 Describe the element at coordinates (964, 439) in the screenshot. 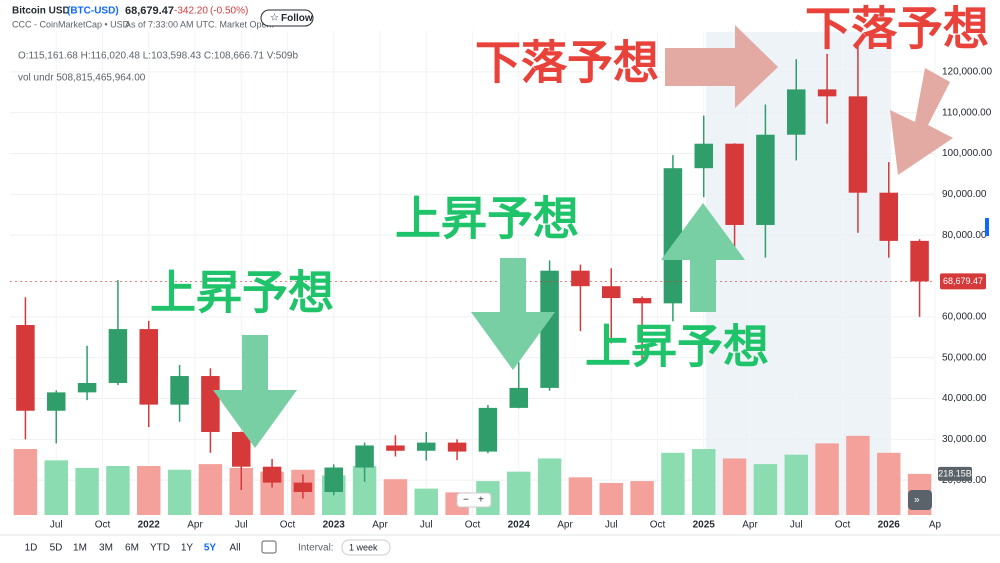

I see `y-tick-label: 30,000.00` at that location.